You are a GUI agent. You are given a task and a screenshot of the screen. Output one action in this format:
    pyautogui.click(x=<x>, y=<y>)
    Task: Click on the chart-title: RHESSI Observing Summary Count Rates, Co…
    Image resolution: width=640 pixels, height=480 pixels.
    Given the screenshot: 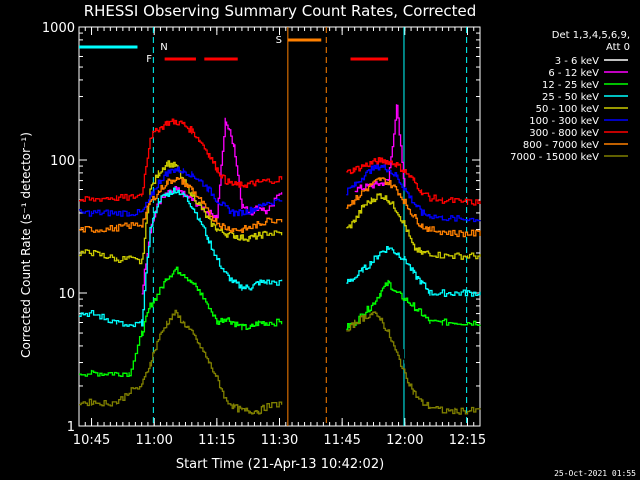 What is the action you would take?
    pyautogui.click(x=280, y=11)
    